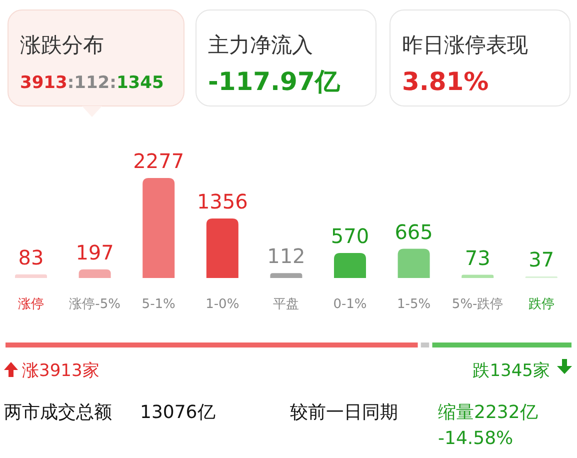 This screenshot has width=577, height=458. I want to click on text: 较前一日同期, so click(344, 412).